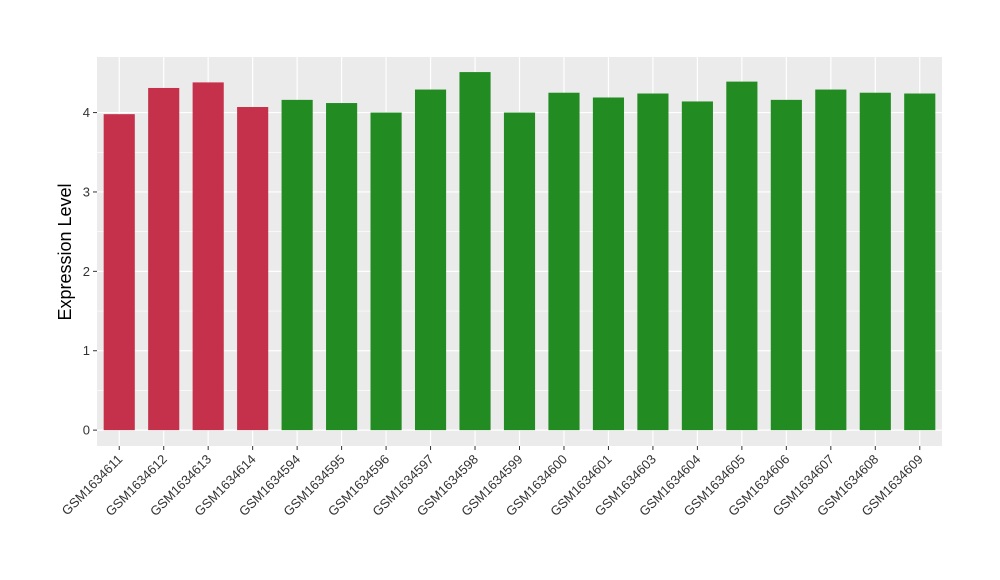 Image resolution: width=1000 pixels, height=580 pixels. What do you see at coordinates (608, 264) in the screenshot?
I see `bar-GSM1634601` at bounding box center [608, 264].